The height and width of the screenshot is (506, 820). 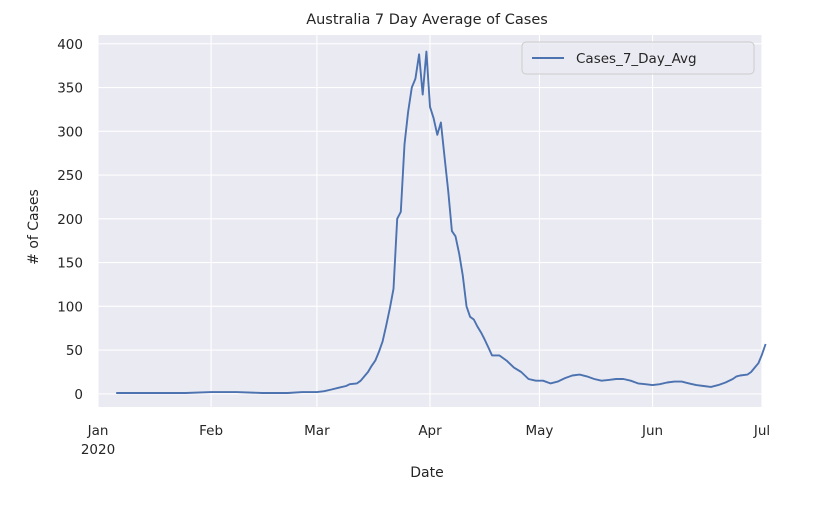 What do you see at coordinates (70, 132) in the screenshot?
I see `y-tick-label: 300` at bounding box center [70, 132].